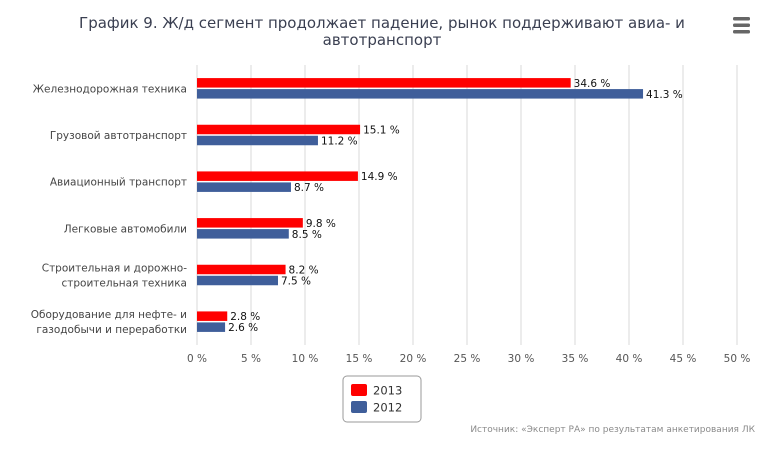  I want to click on x-tick-label: 35 %, so click(575, 359).